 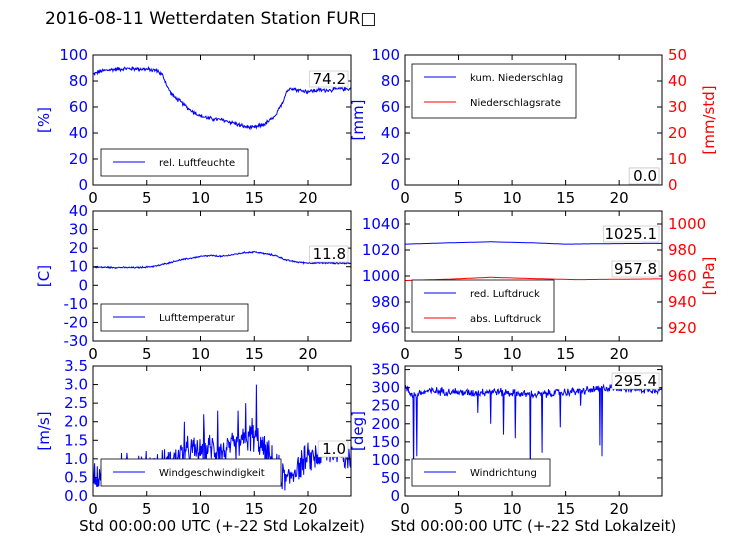 I want to click on temperature-xtick-label: 0, so click(x=93, y=354).